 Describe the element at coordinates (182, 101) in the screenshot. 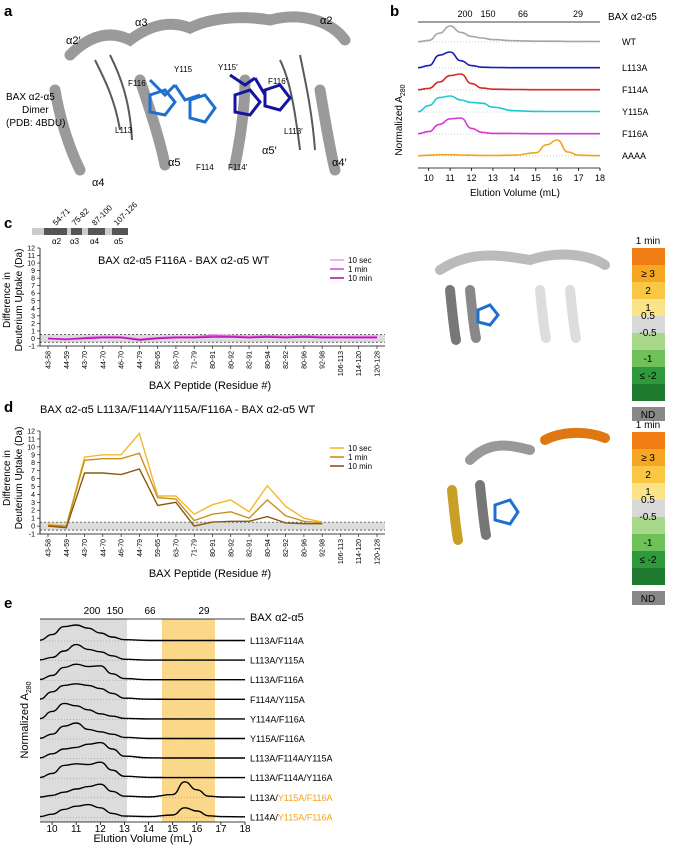

I see `sidechains-left` at that location.